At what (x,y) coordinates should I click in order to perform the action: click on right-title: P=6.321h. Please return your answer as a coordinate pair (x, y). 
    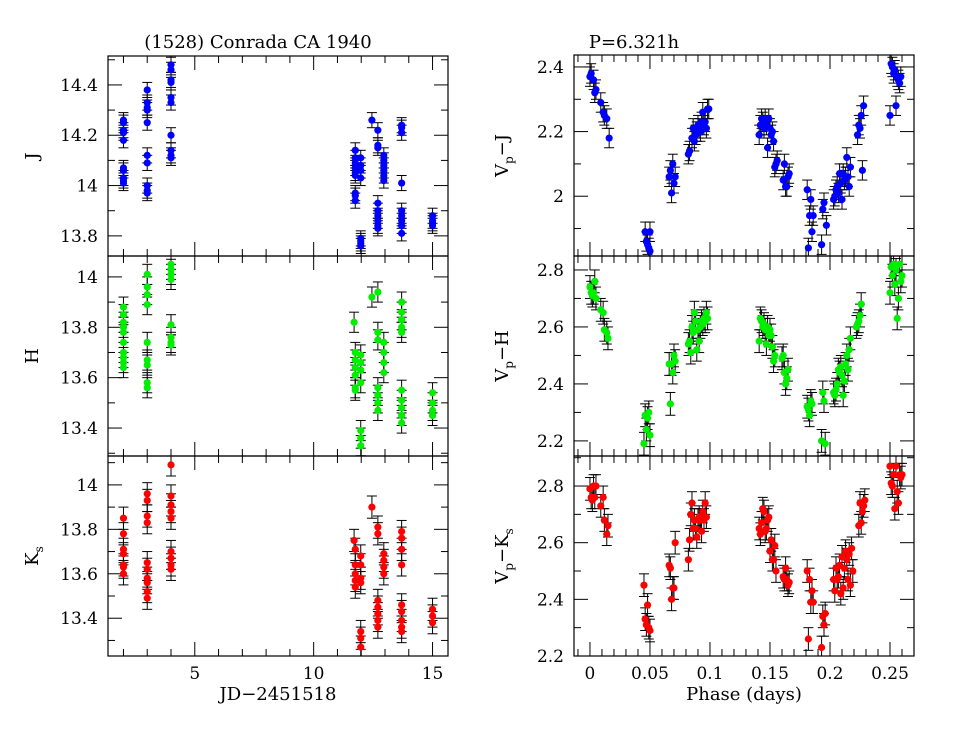
    Looking at the image, I should click on (634, 42).